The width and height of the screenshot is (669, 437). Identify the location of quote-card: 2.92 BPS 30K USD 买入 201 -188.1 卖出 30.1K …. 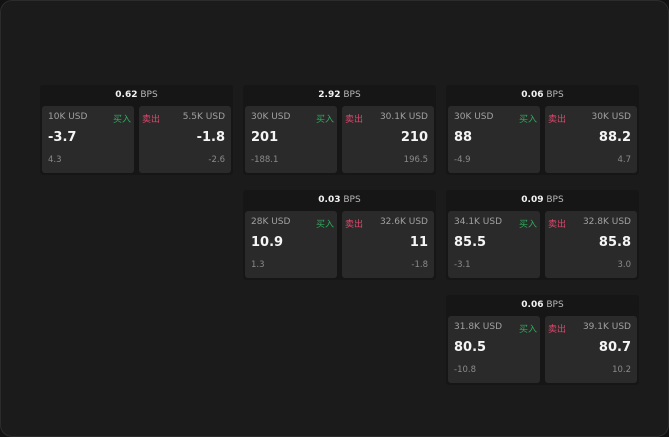
(339, 130).